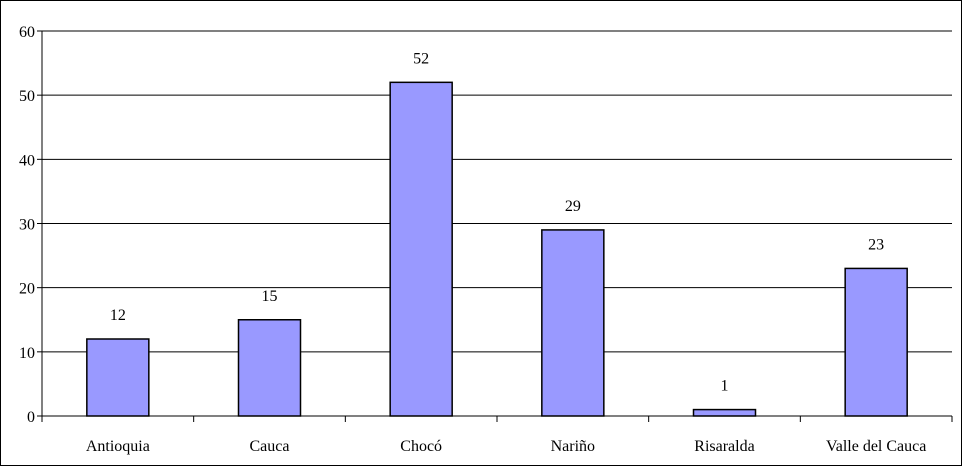 The width and height of the screenshot is (962, 466). Describe the element at coordinates (270, 446) in the screenshot. I see `x-tick-label: Cauca` at that location.